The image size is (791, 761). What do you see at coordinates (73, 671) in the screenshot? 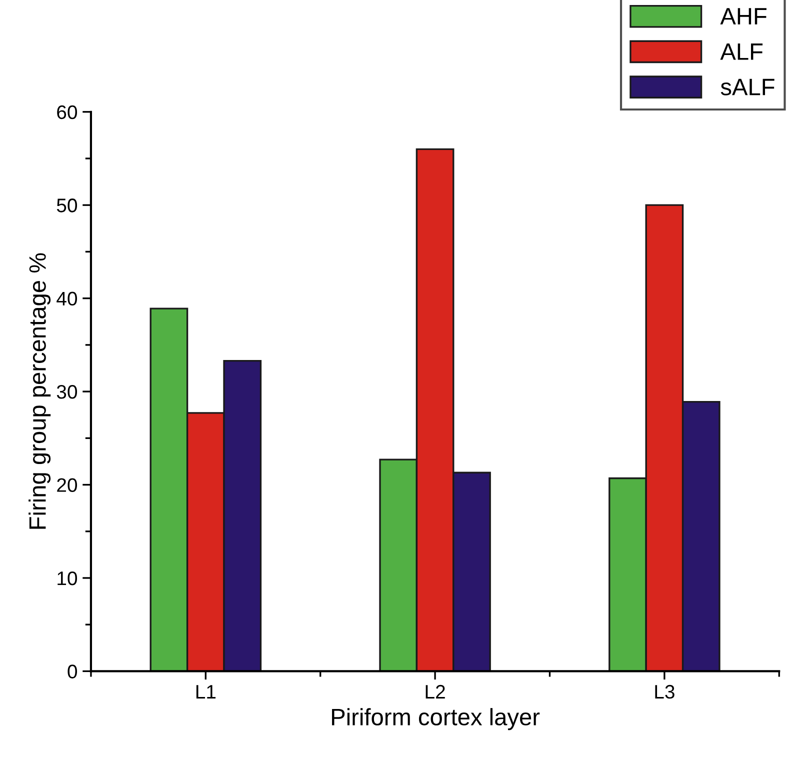
I see `y-tick-label: 0` at bounding box center [73, 671].